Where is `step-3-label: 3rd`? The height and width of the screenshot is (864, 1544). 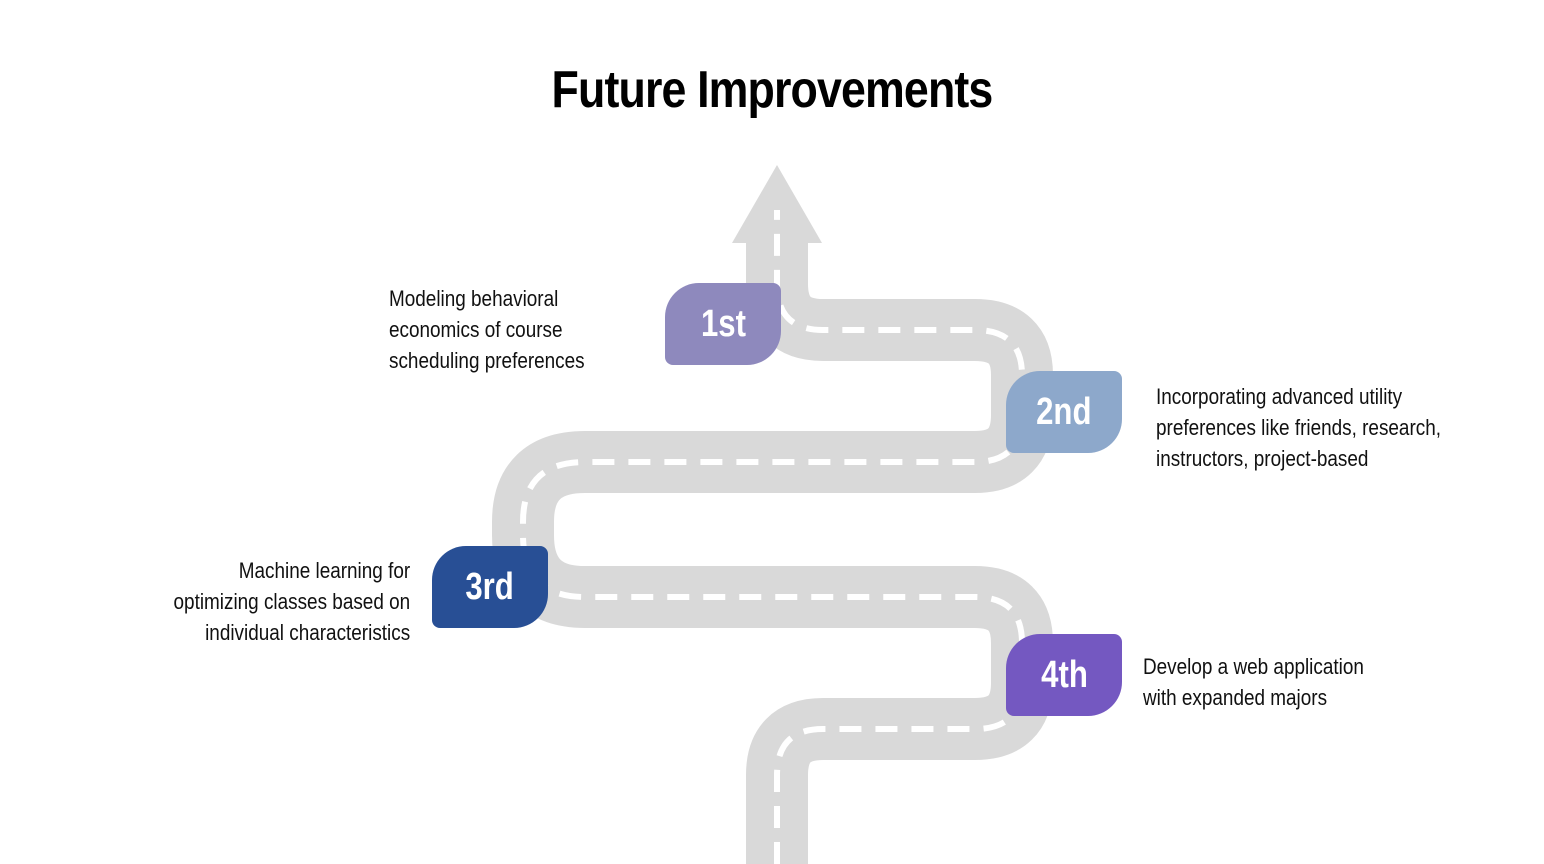 step-3-label: 3rd is located at coordinates (490, 586).